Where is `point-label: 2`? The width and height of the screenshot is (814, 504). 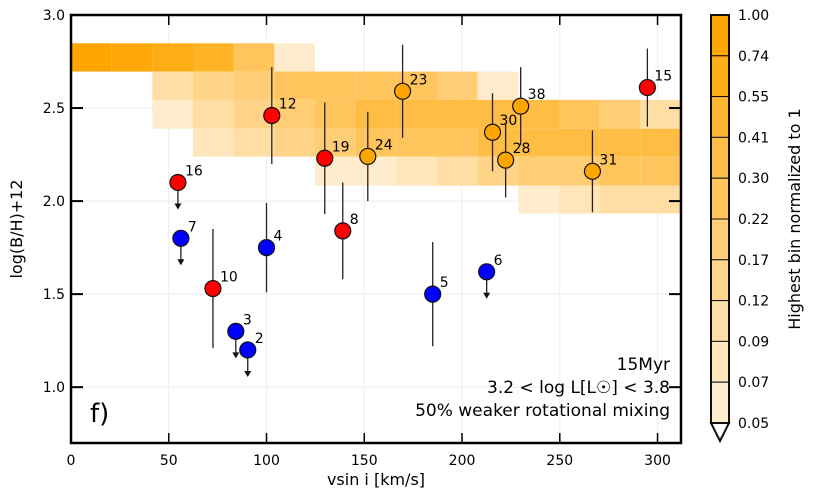 point-label: 2 is located at coordinates (259, 339).